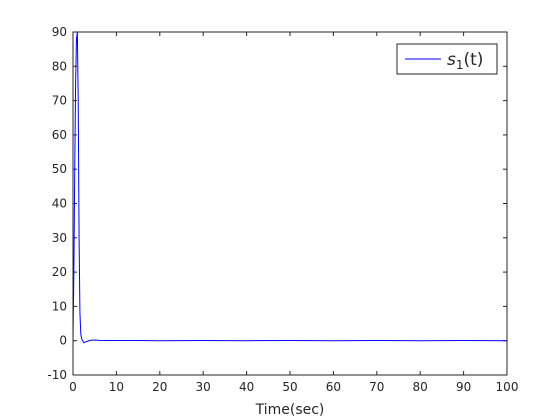 Image resolution: width=560 pixels, height=420 pixels. What do you see at coordinates (116, 387) in the screenshot?
I see `x-tick-label: 10` at bounding box center [116, 387].